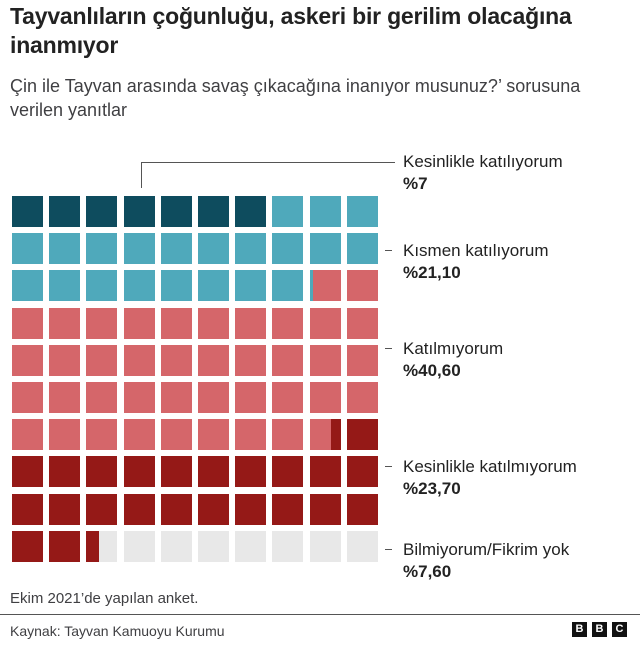 The height and width of the screenshot is (645, 640). What do you see at coordinates (117, 631) in the screenshot?
I see `source-text: Kaynak: Tayvan Kamuoyu Kurumu` at bounding box center [117, 631].